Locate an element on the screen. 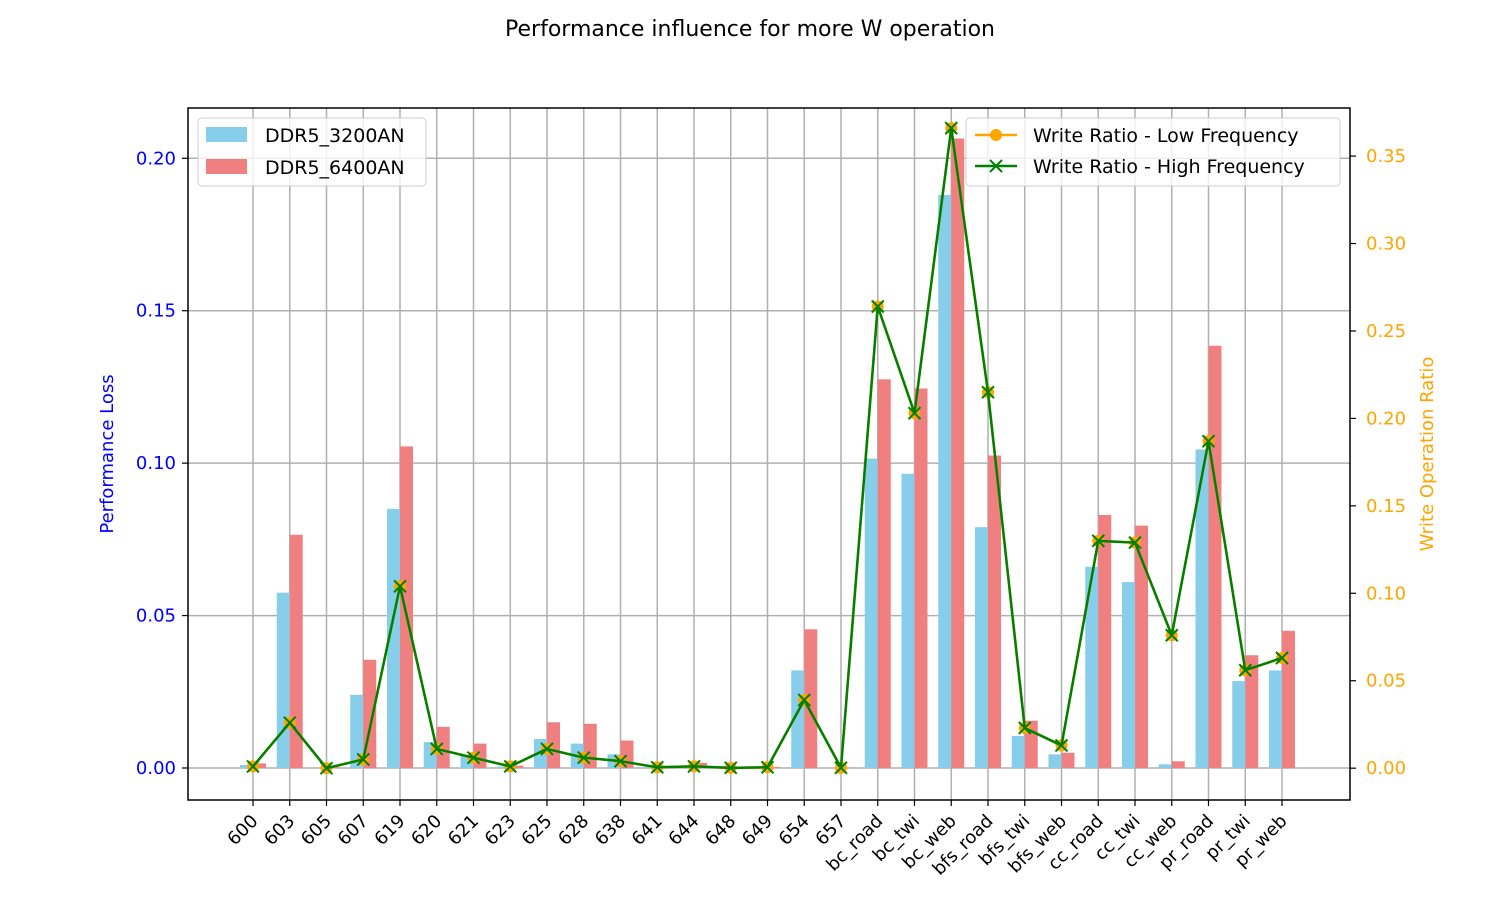  y-tick-label: 0.20 is located at coordinates (156, 158).